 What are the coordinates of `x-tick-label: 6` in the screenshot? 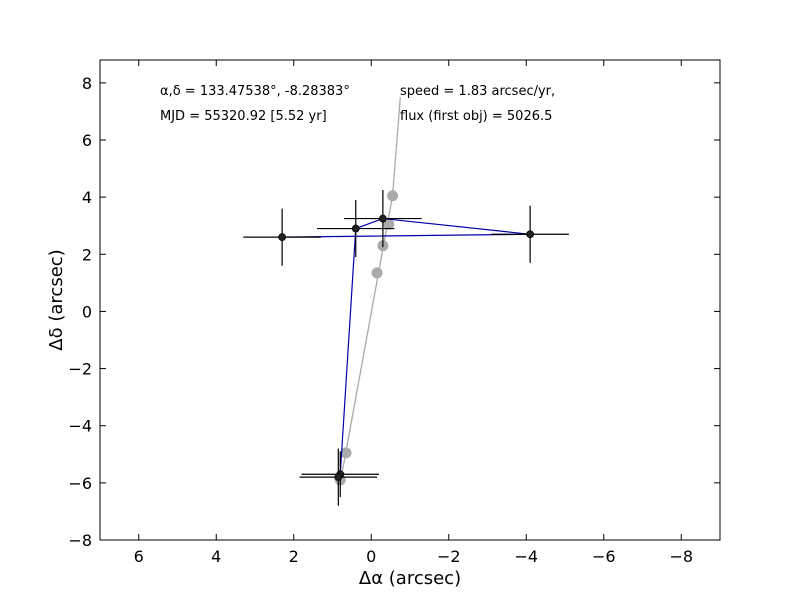 It's located at (139, 556).